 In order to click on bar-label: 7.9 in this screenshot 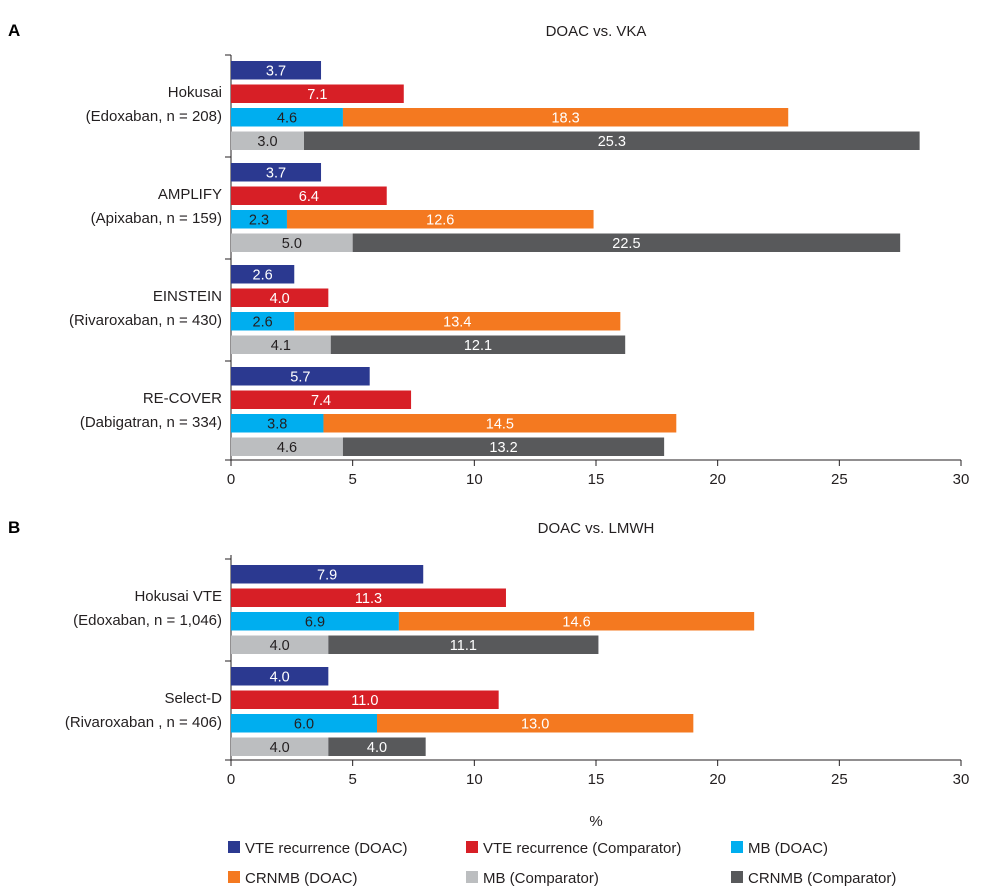, I will do `click(327, 576)`.